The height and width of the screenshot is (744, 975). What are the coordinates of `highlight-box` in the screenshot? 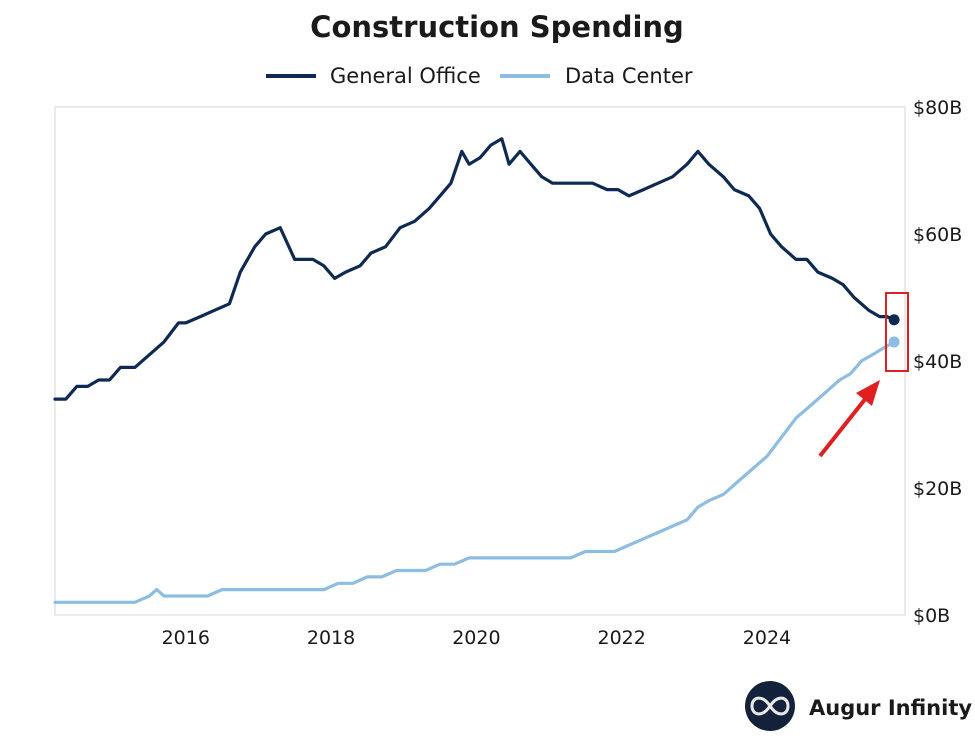 It's located at (897, 332).